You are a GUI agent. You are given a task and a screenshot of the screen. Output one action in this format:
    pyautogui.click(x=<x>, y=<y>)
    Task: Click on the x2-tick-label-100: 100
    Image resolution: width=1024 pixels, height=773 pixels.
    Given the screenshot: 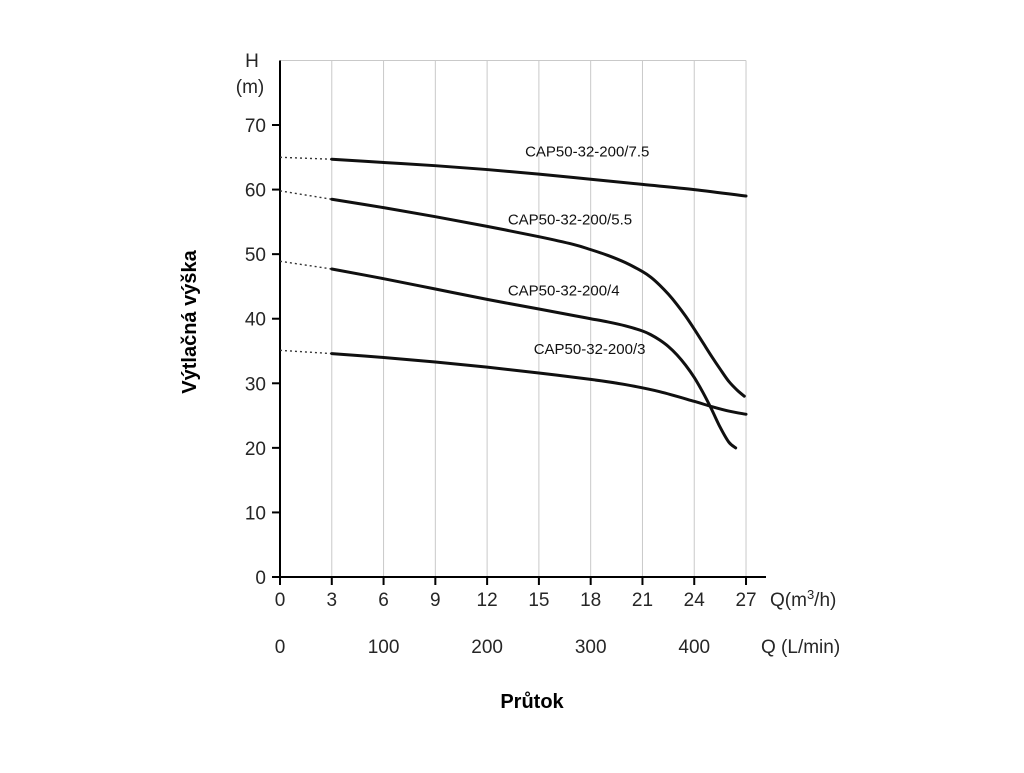 What is the action you would take?
    pyautogui.click(x=384, y=647)
    